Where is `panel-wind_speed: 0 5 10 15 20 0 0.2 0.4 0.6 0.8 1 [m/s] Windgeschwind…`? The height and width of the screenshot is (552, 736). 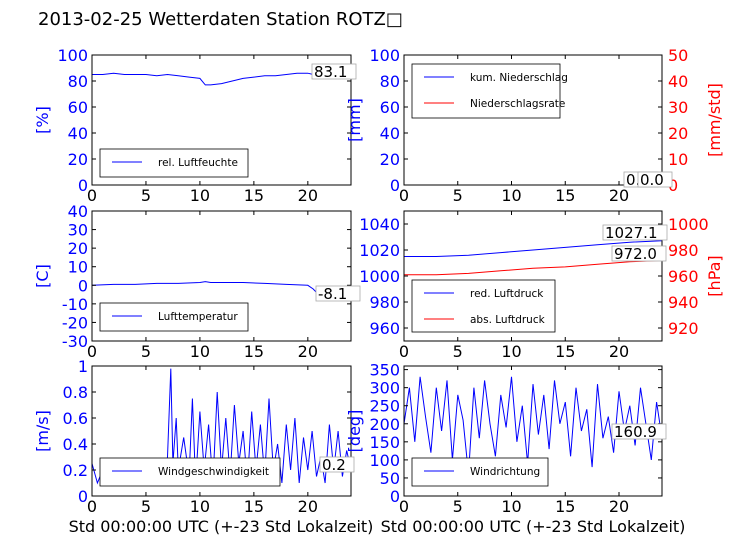 panel-wind_speed: 0 5 10 15 20 0 0.2 0.4 0.6 0.8 1 [m/s] Windgeschwind… is located at coordinates (194, 436).